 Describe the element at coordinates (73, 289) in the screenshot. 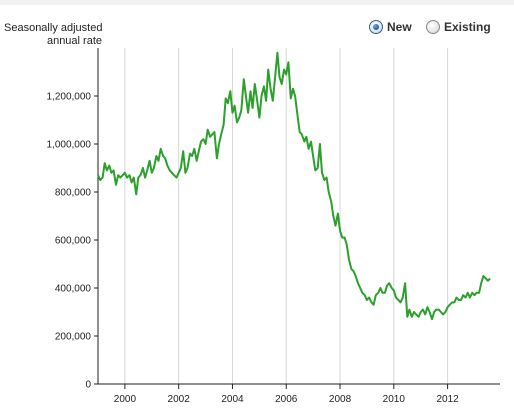

I see `y-tick-label: 400,000` at that location.